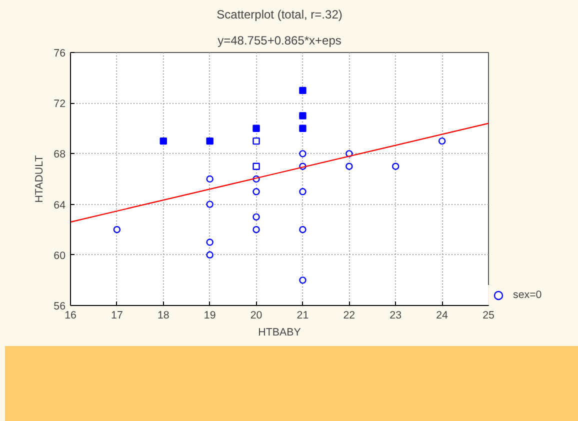 The height and width of the screenshot is (421, 578). I want to click on y-tick-label: 72, so click(60, 104).